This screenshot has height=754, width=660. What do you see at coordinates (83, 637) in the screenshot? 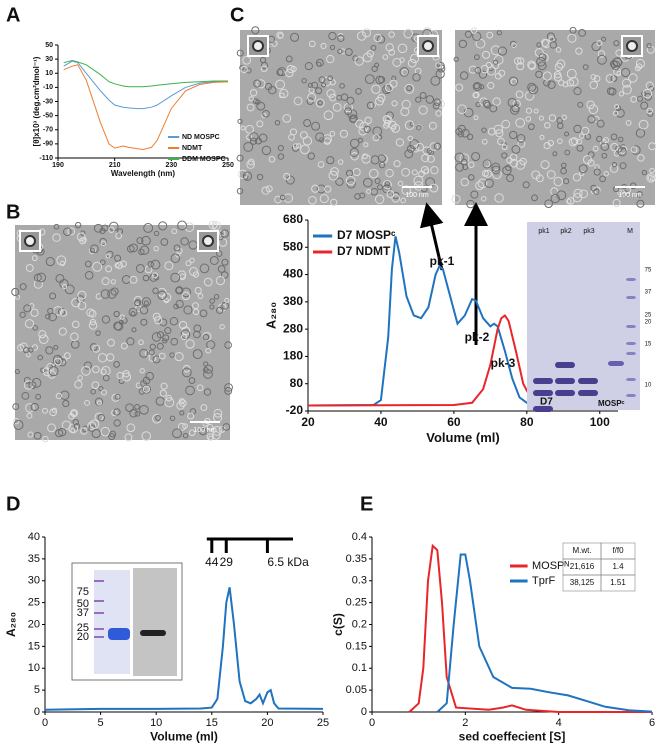
I see `gel-mw-label: 20` at bounding box center [83, 637].